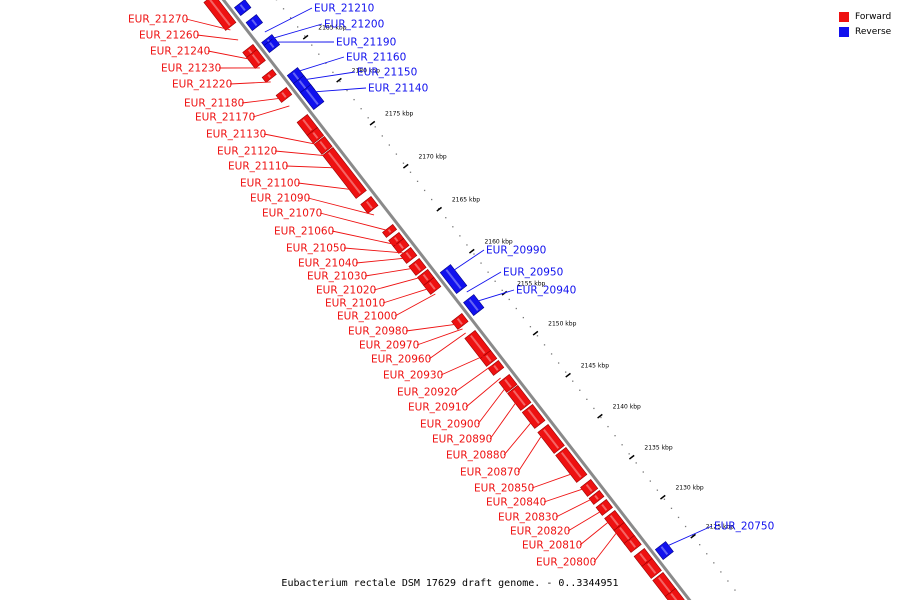 The height and width of the screenshot is (600, 900). Describe the element at coordinates (387, 73) in the screenshot. I see `reverse-gene-label: EUR_21150` at that location.